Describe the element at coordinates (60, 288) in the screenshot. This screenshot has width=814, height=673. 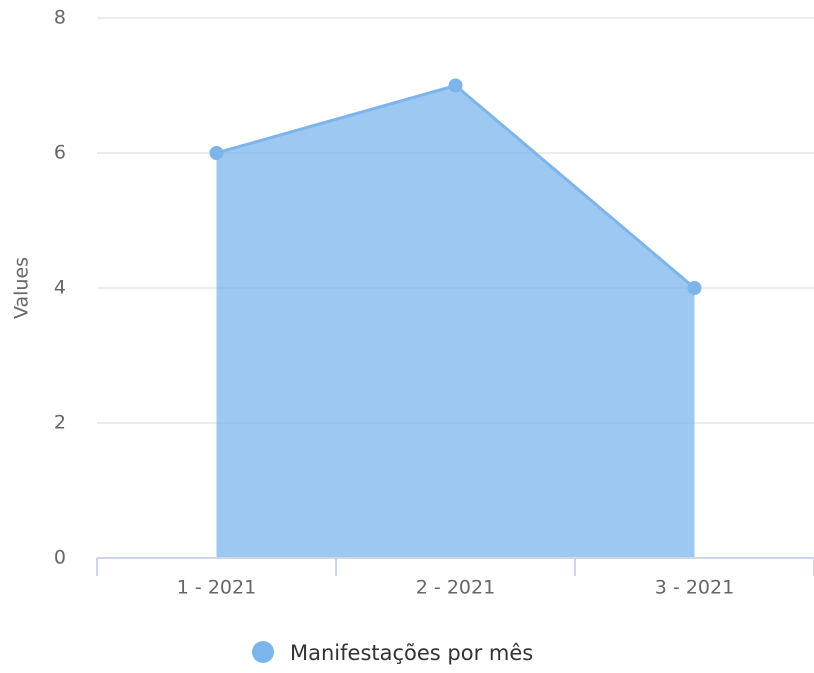
I see `y-tick-label: 4` at that location.